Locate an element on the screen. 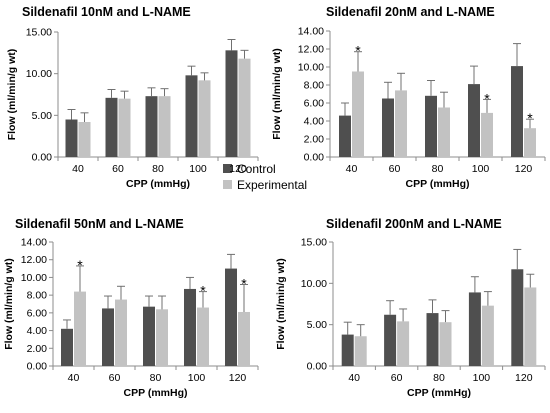 The height and width of the screenshot is (413, 550). chart-title: Sildenafil 20nM and L-NAME is located at coordinates (410, 12).